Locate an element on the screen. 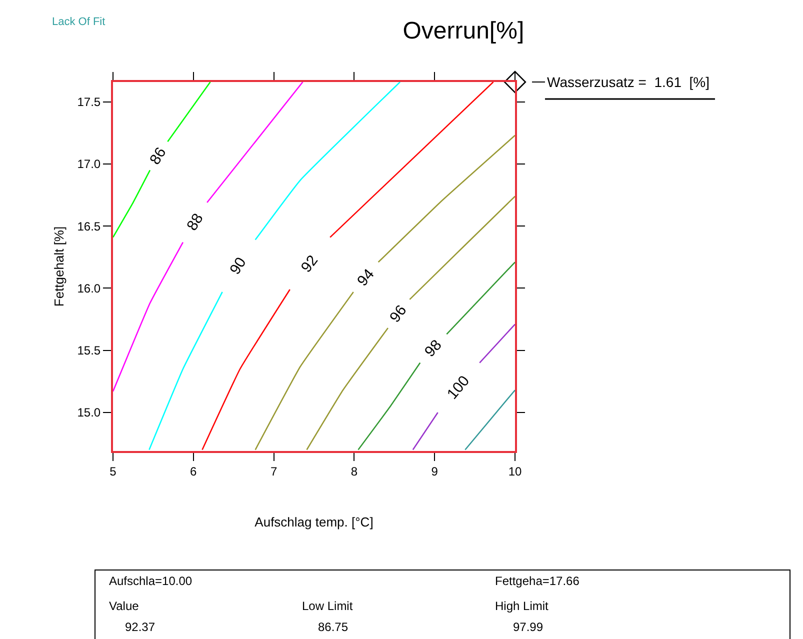  text: 96 is located at coordinates (398, 314).